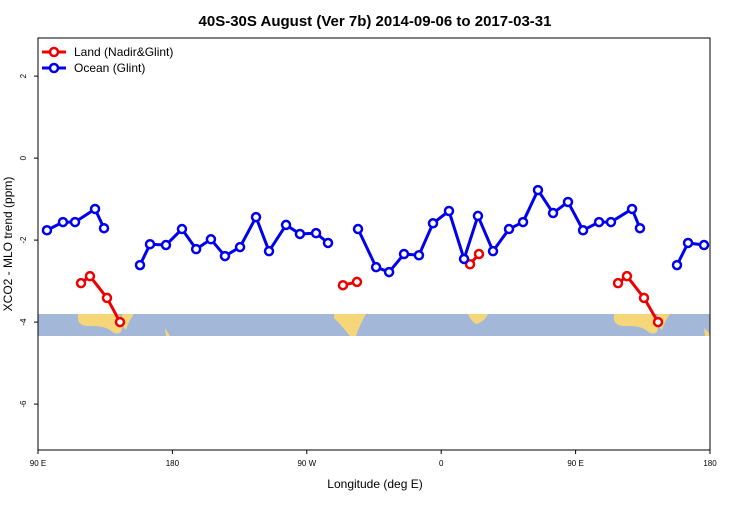 The height and width of the screenshot is (505, 750). I want to click on map-strip, so click(374, 325).